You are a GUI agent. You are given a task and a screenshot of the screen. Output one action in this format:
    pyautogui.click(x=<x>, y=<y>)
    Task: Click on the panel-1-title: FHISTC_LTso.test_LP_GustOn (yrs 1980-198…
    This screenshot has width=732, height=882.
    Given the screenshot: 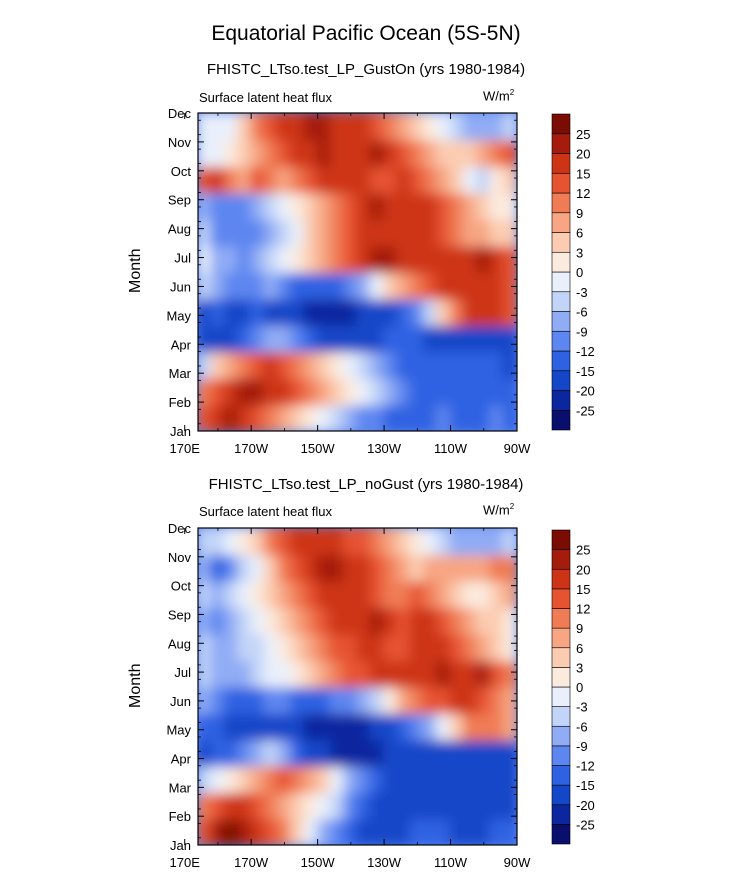 What is the action you would take?
    pyautogui.click(x=366, y=69)
    